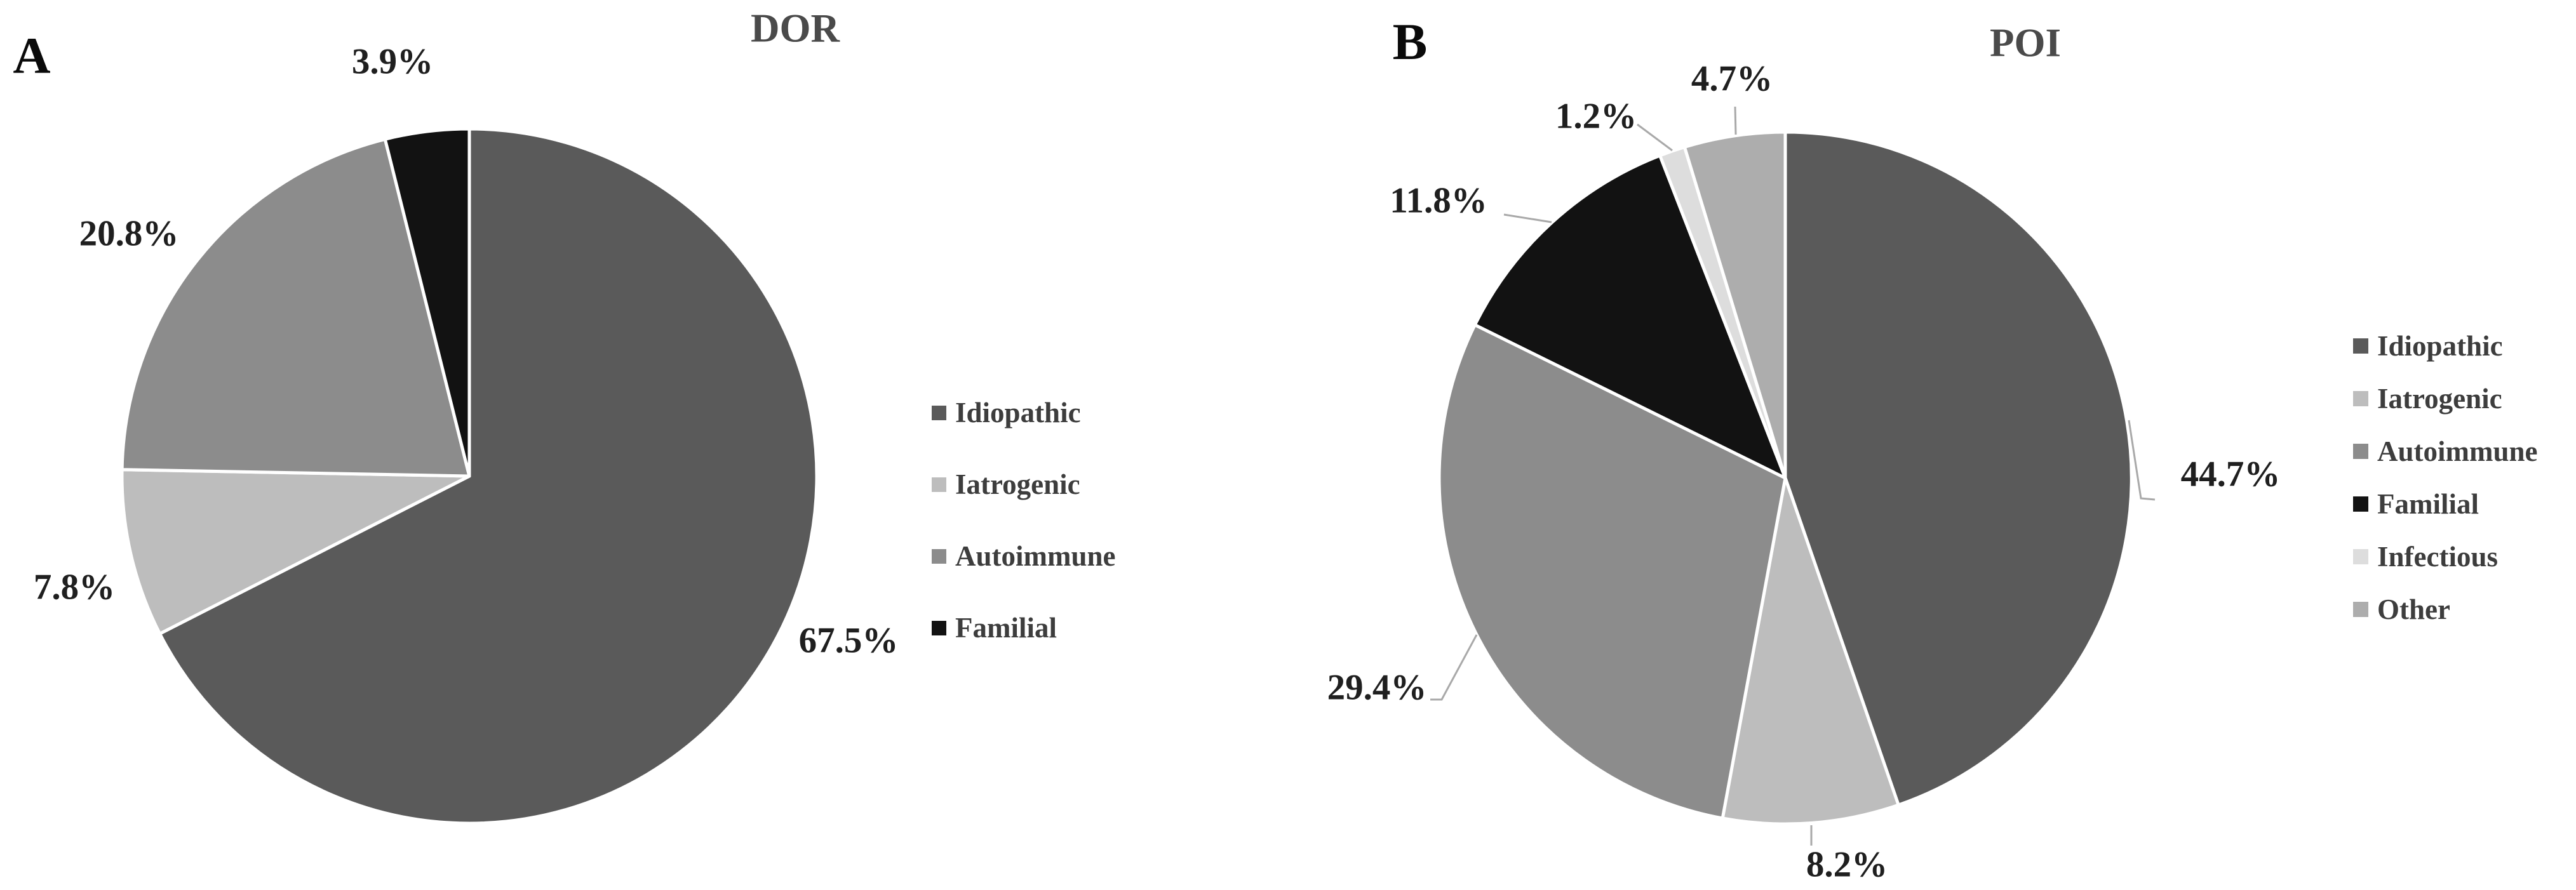 Image resolution: width=2576 pixels, height=890 pixels. Describe the element at coordinates (2413, 609) in the screenshot. I see `legend-label-other: Other` at that location.